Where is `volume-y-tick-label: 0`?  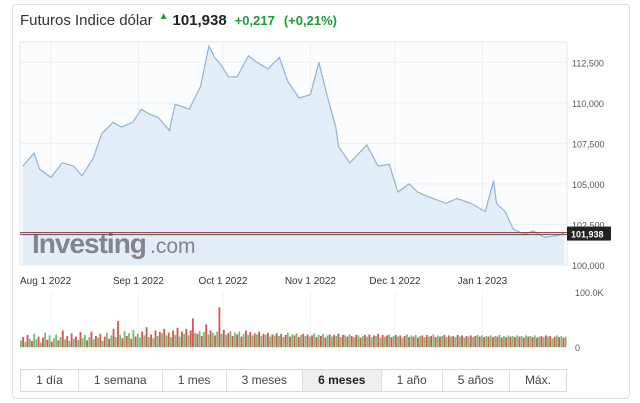
volume-y-tick-label: 0 is located at coordinates (577, 348).